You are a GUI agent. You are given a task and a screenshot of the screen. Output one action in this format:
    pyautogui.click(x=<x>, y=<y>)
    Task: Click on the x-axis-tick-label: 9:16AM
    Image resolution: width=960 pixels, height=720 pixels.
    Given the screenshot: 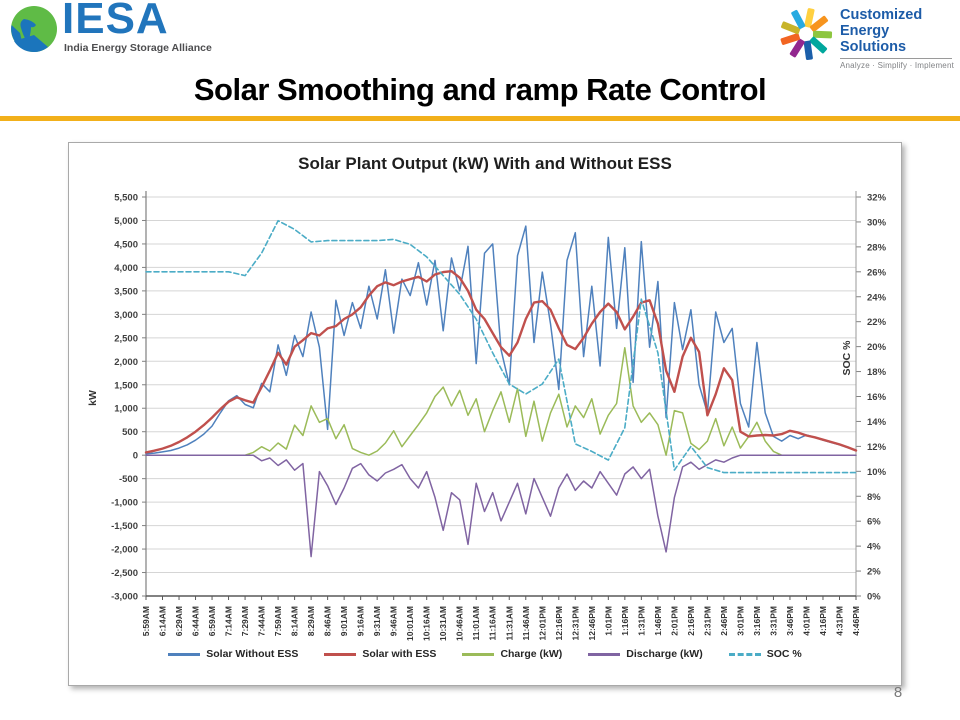 What is the action you would take?
    pyautogui.click(x=361, y=621)
    